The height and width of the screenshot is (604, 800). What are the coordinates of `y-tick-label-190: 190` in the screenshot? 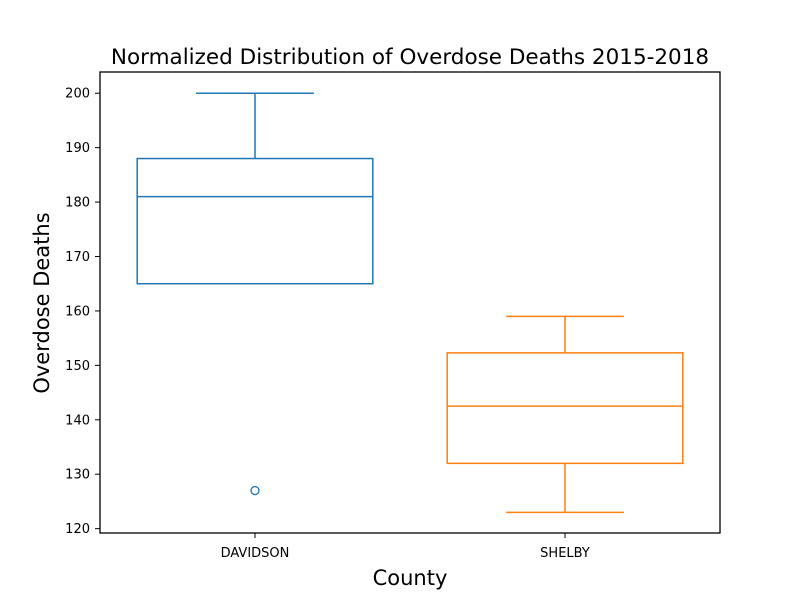 It's located at (77, 148).